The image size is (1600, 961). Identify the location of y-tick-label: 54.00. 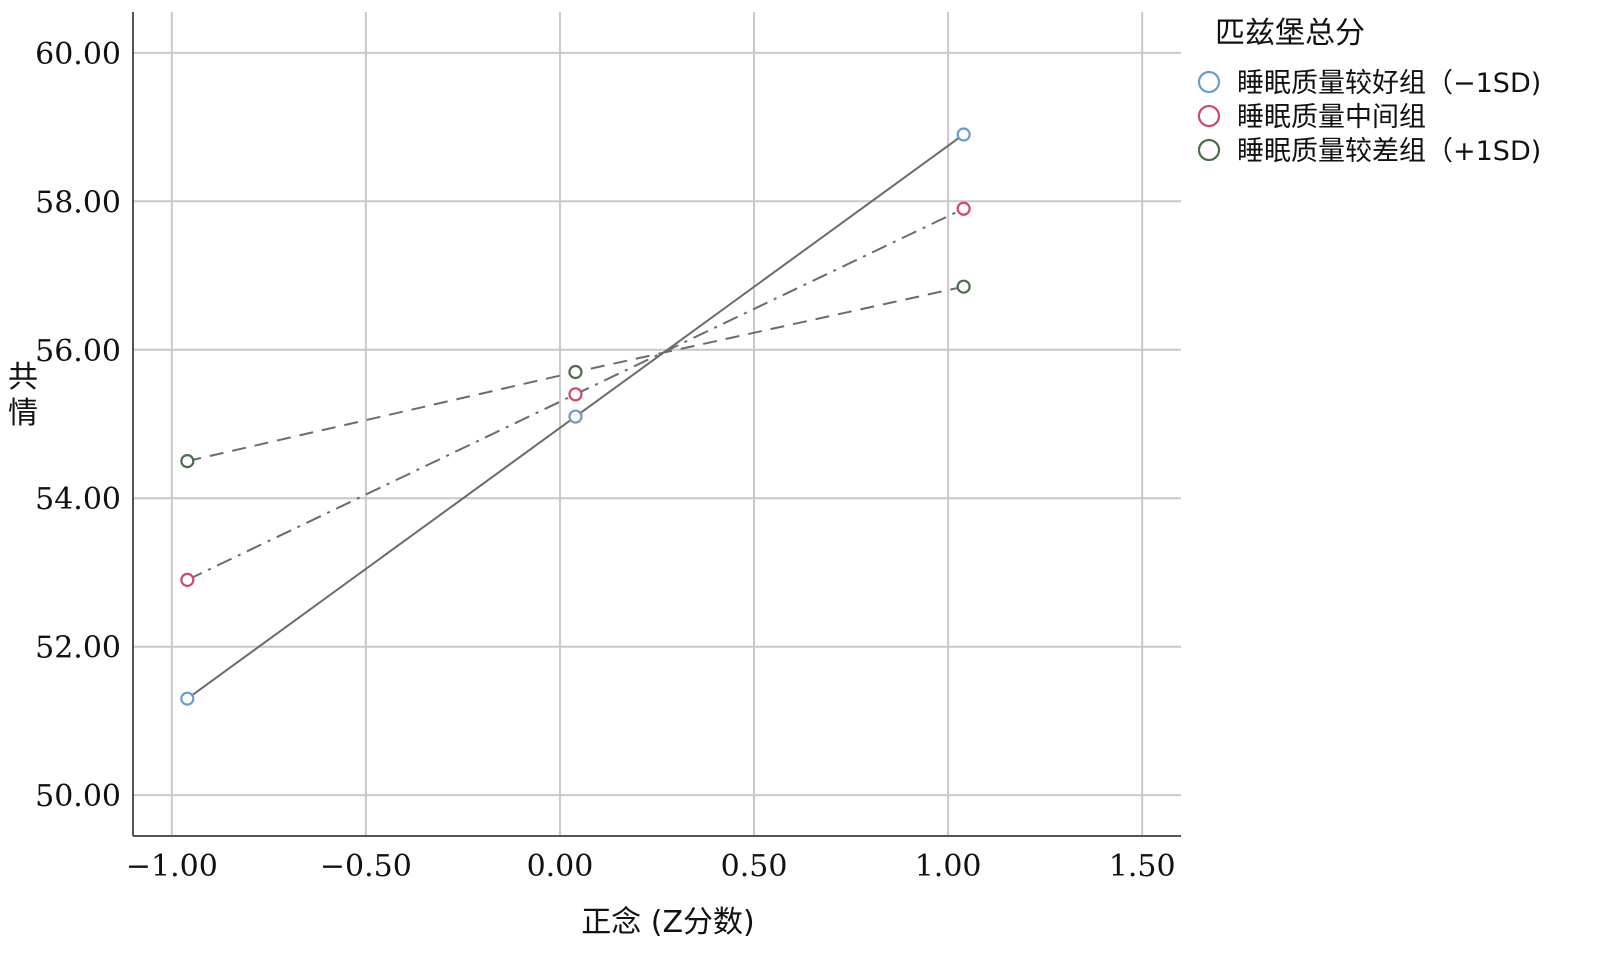
(78, 499).